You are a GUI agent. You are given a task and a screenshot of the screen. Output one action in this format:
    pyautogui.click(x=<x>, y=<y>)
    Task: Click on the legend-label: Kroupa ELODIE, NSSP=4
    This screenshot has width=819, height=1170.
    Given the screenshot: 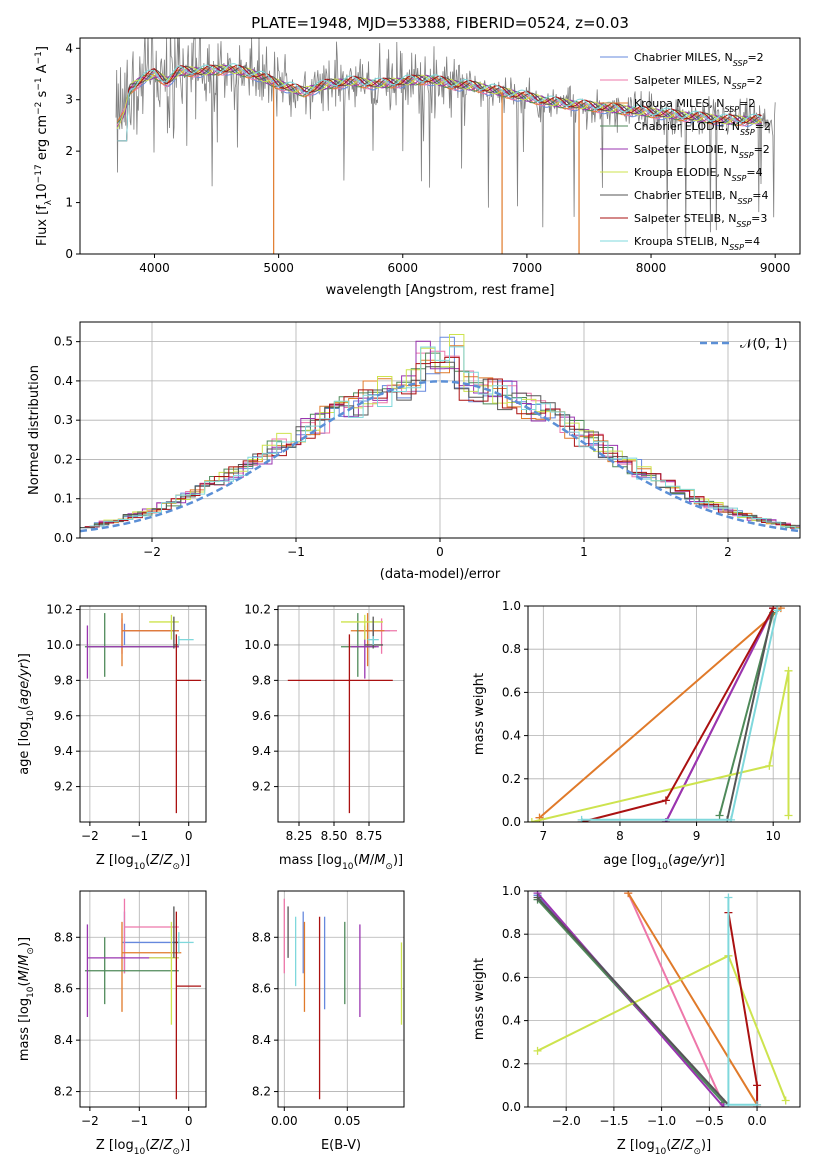 What is the action you would take?
    pyautogui.click(x=698, y=174)
    